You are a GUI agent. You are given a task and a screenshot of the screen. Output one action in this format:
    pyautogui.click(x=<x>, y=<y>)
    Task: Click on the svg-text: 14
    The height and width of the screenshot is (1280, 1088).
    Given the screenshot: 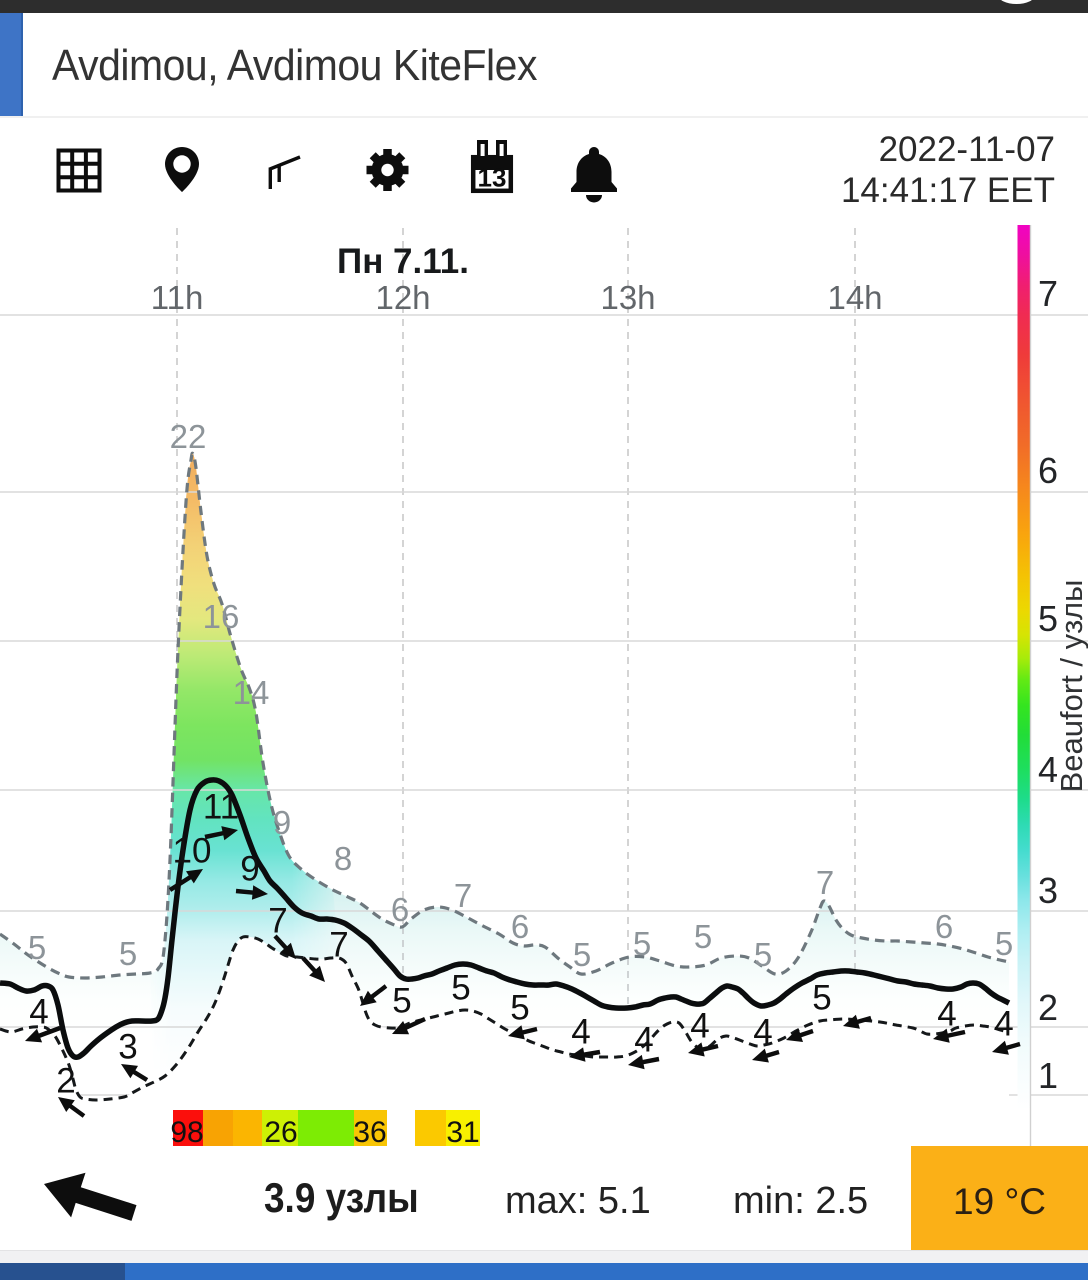 What is the action you would take?
    pyautogui.click(x=251, y=692)
    